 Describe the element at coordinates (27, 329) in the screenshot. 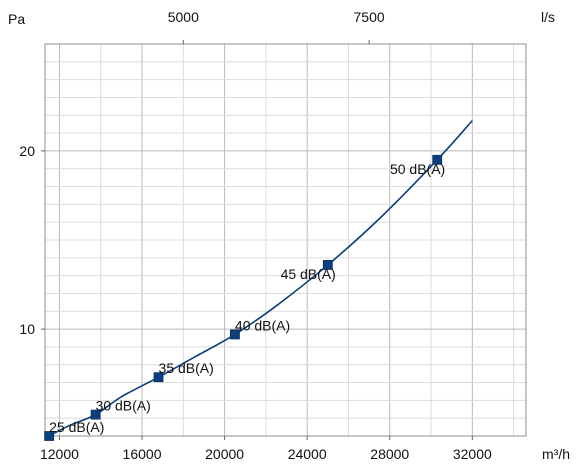

I see `y-tick-label: 10` at that location.